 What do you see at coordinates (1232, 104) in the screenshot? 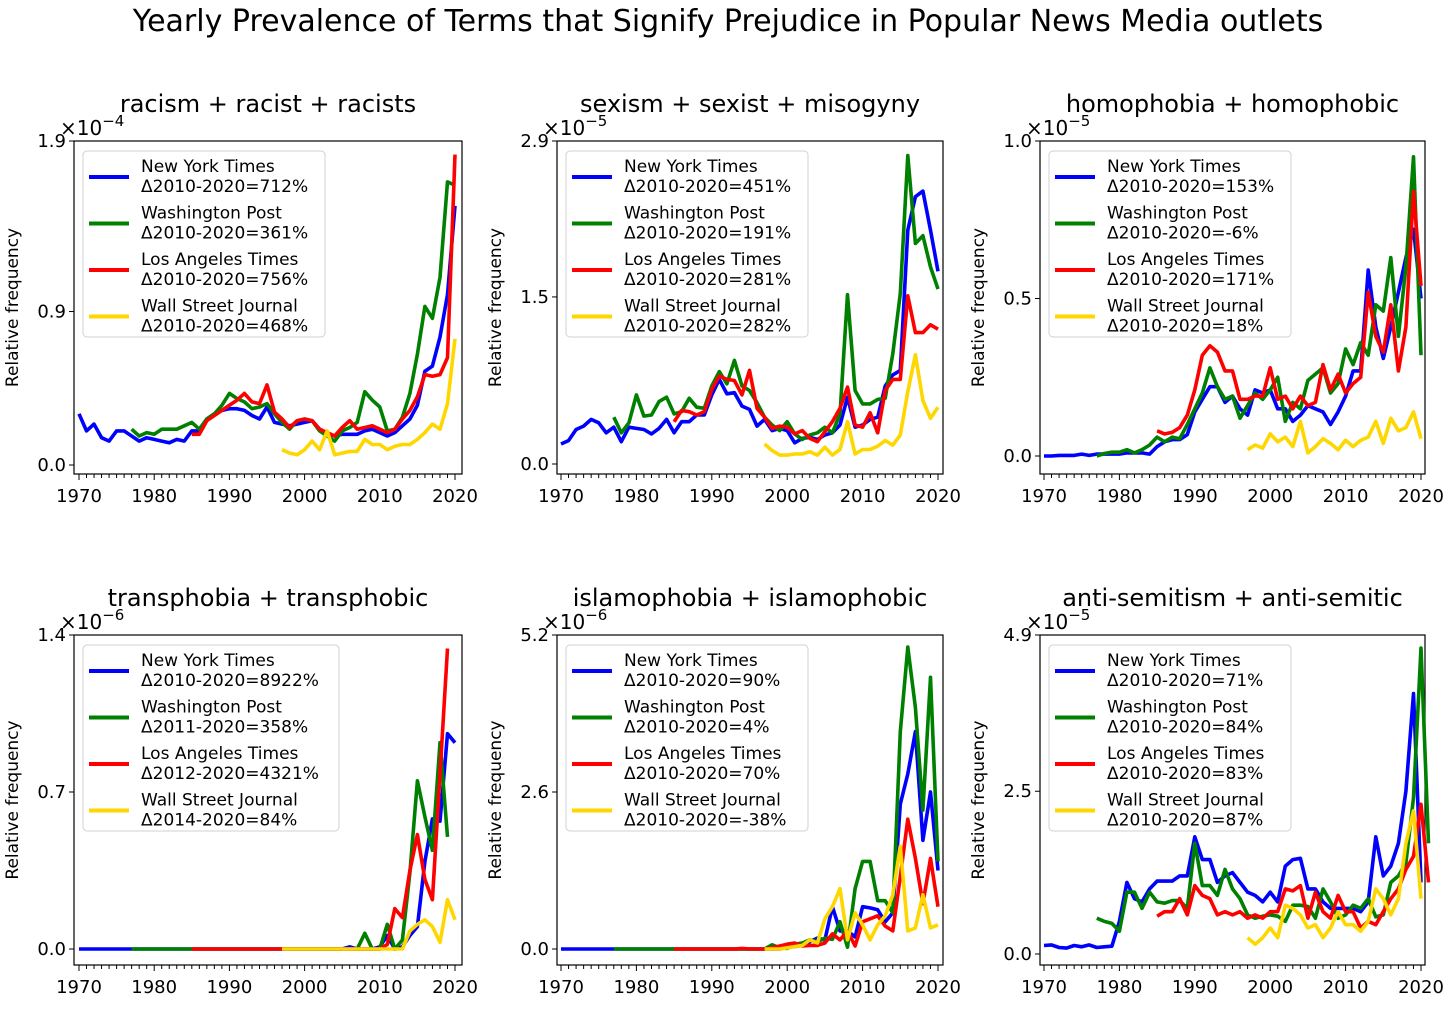
I see `panel-title: homophobia + homophobic` at bounding box center [1232, 104].